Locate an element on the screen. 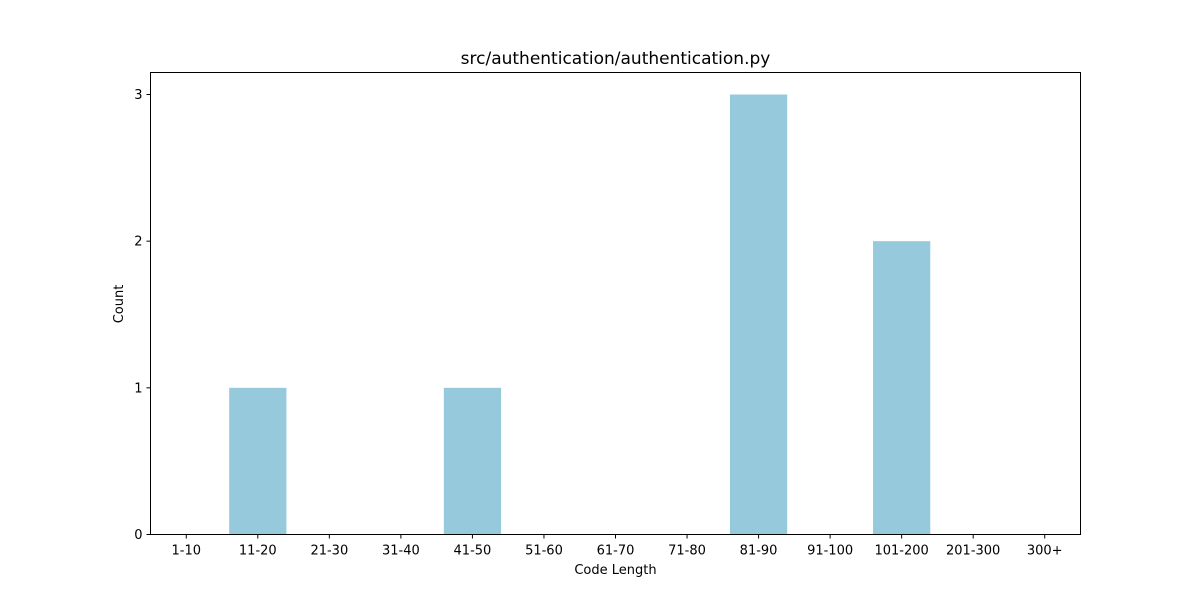 This screenshot has width=1200, height=600. x-tick-label: 1-10 is located at coordinates (187, 551).